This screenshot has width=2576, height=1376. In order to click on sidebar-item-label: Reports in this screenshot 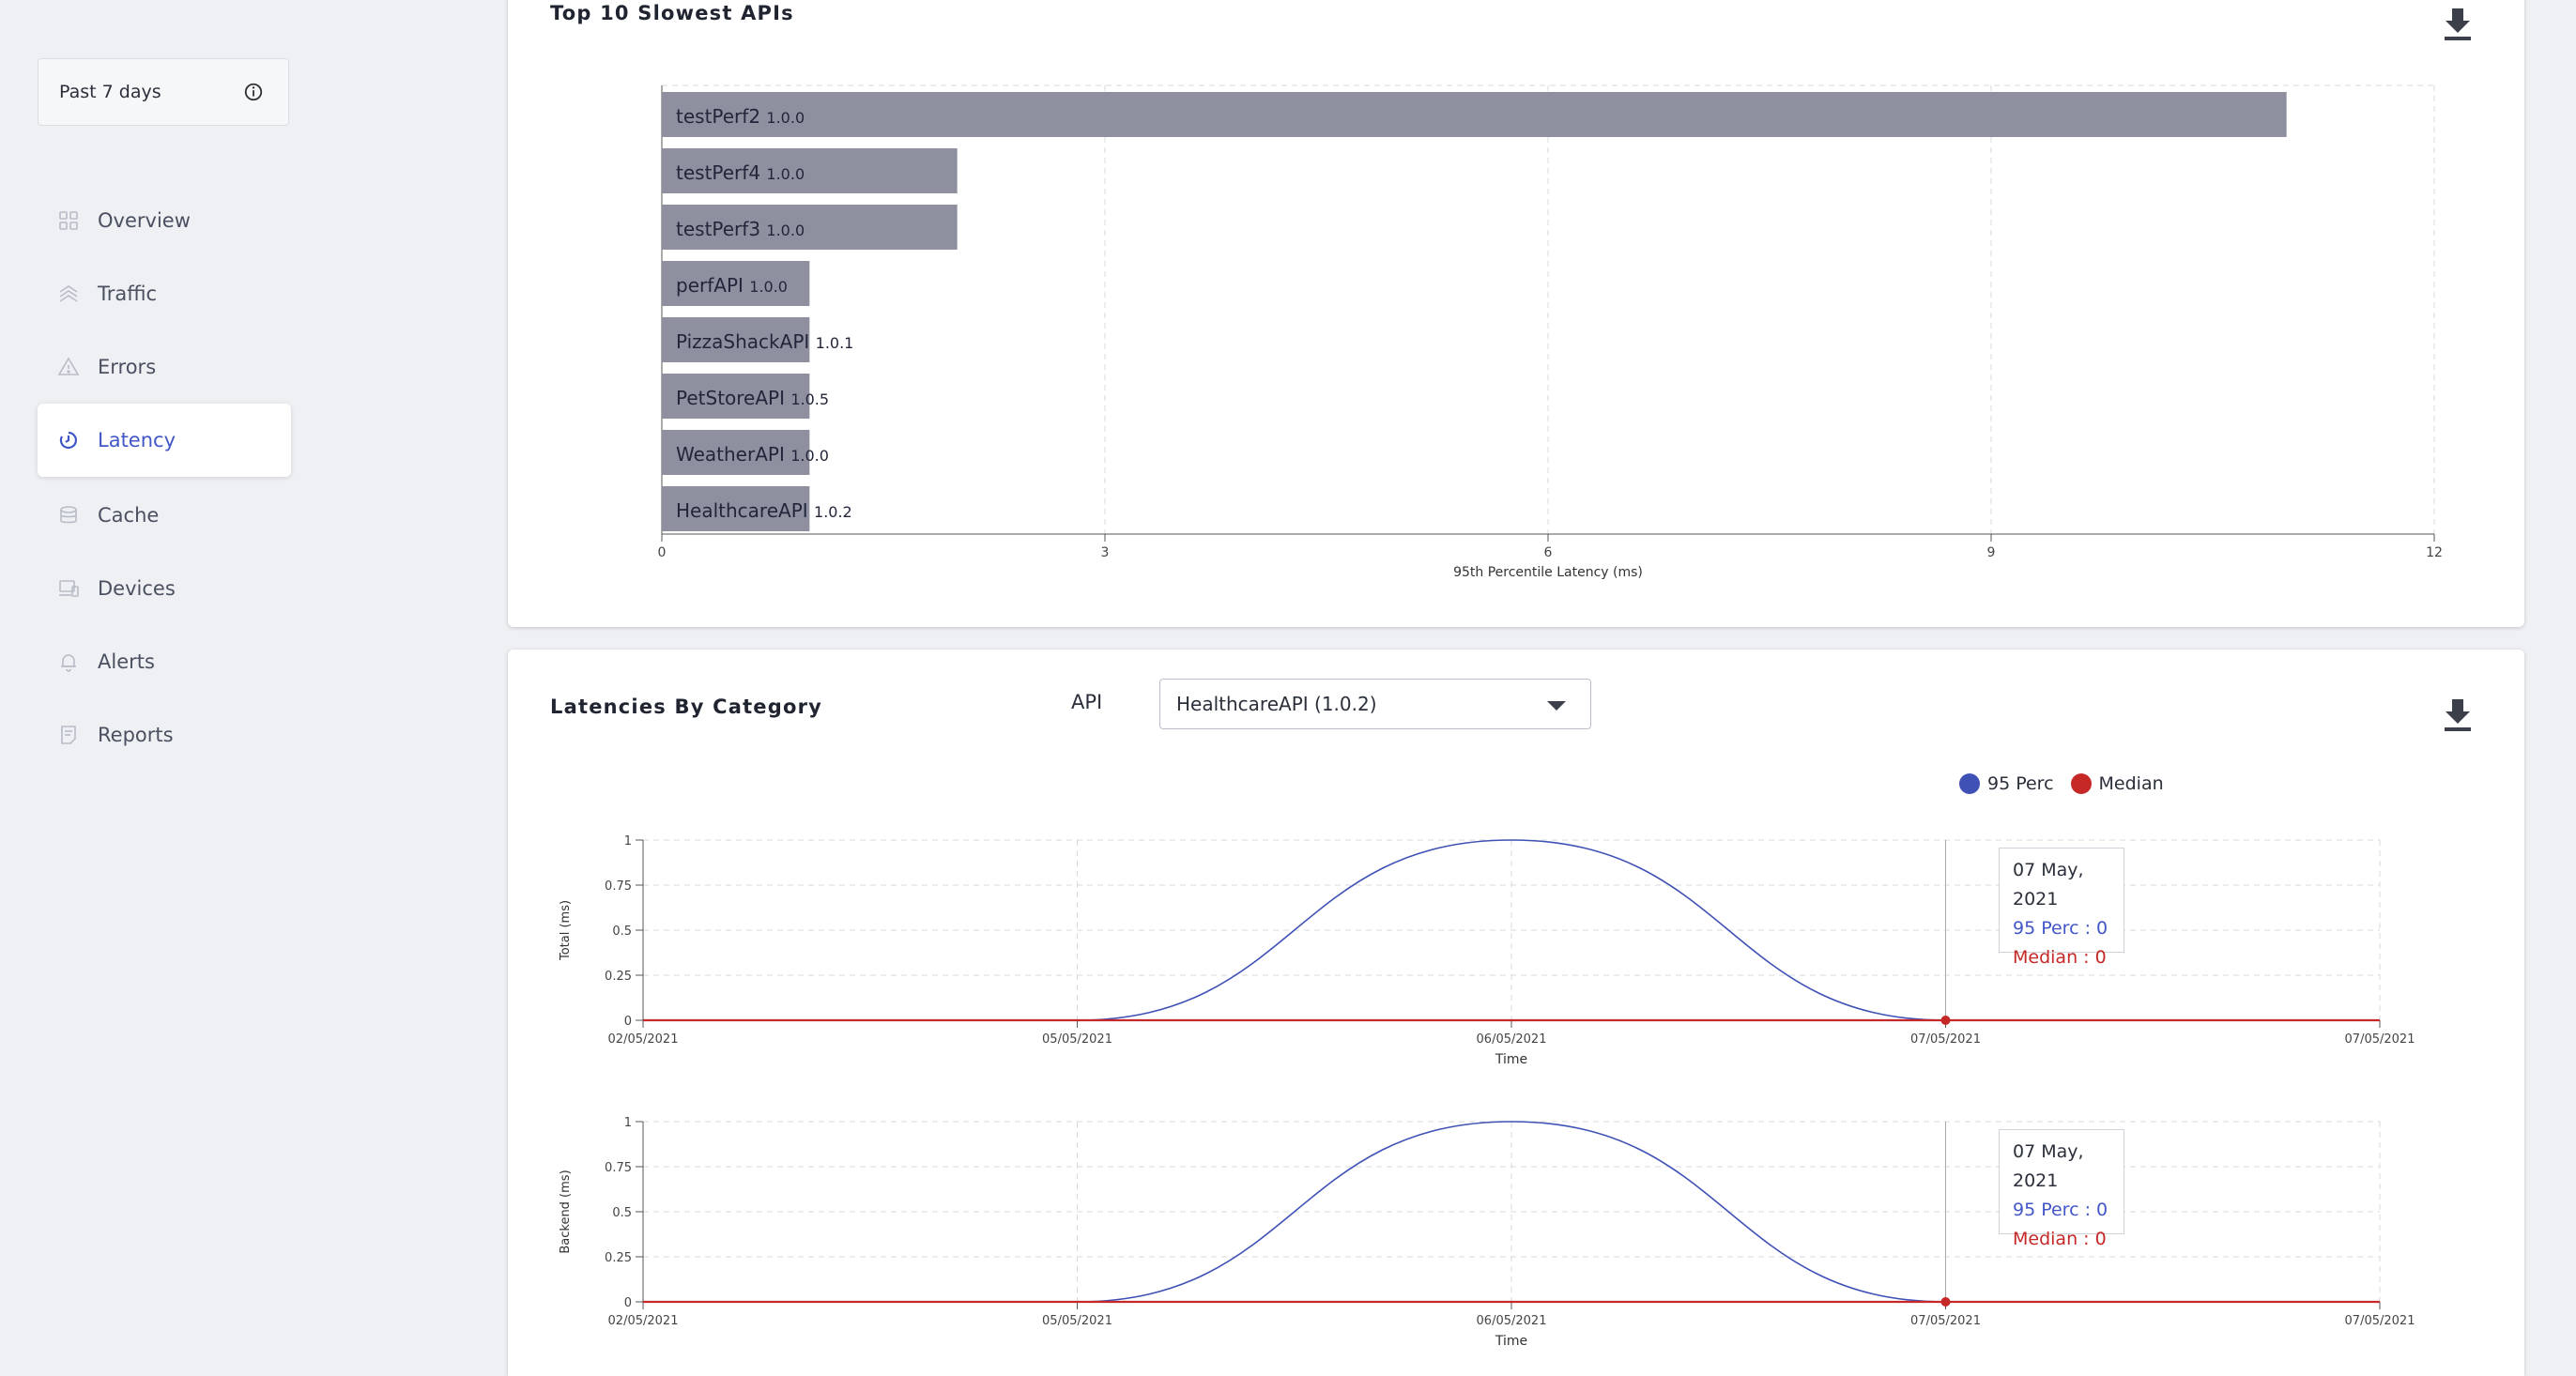, I will do `click(136, 735)`.